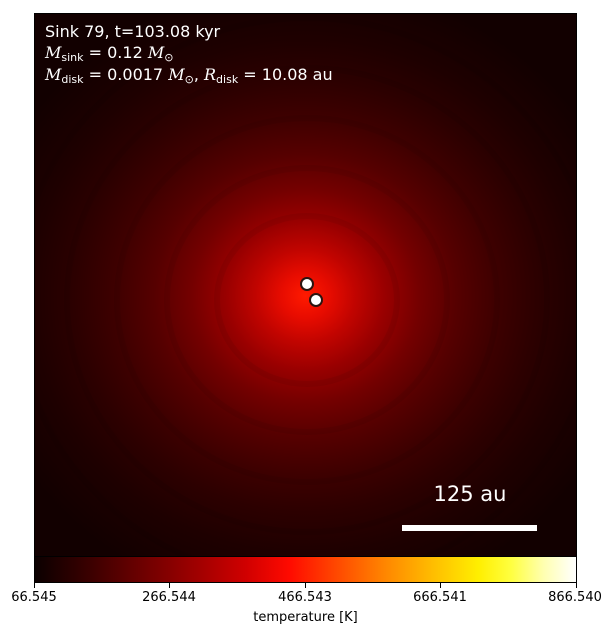 The width and height of the screenshot is (615, 636). I want to click on disk-mass-unit-symbol: M, so click(176, 74).